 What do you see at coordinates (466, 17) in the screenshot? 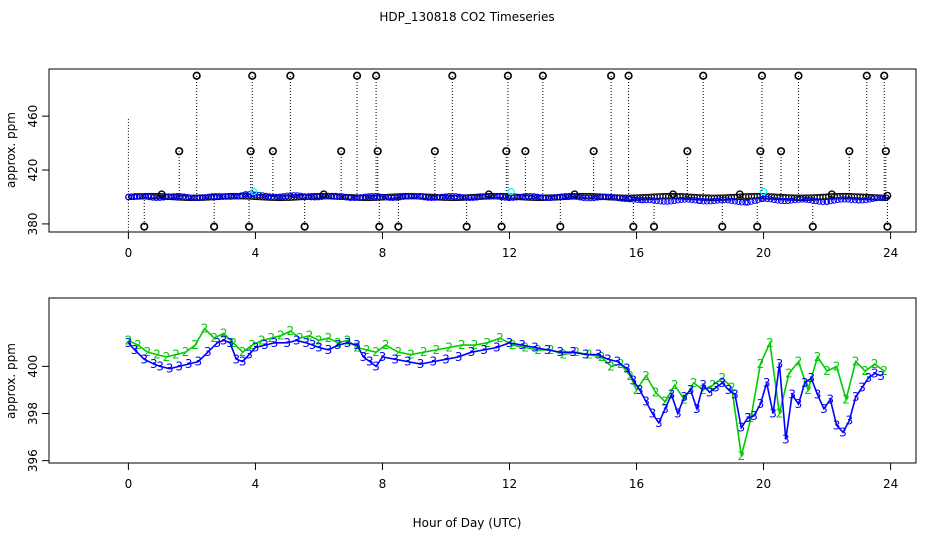
I see `chart-title: HDP_130818 CO2 Timeseries` at bounding box center [466, 17].